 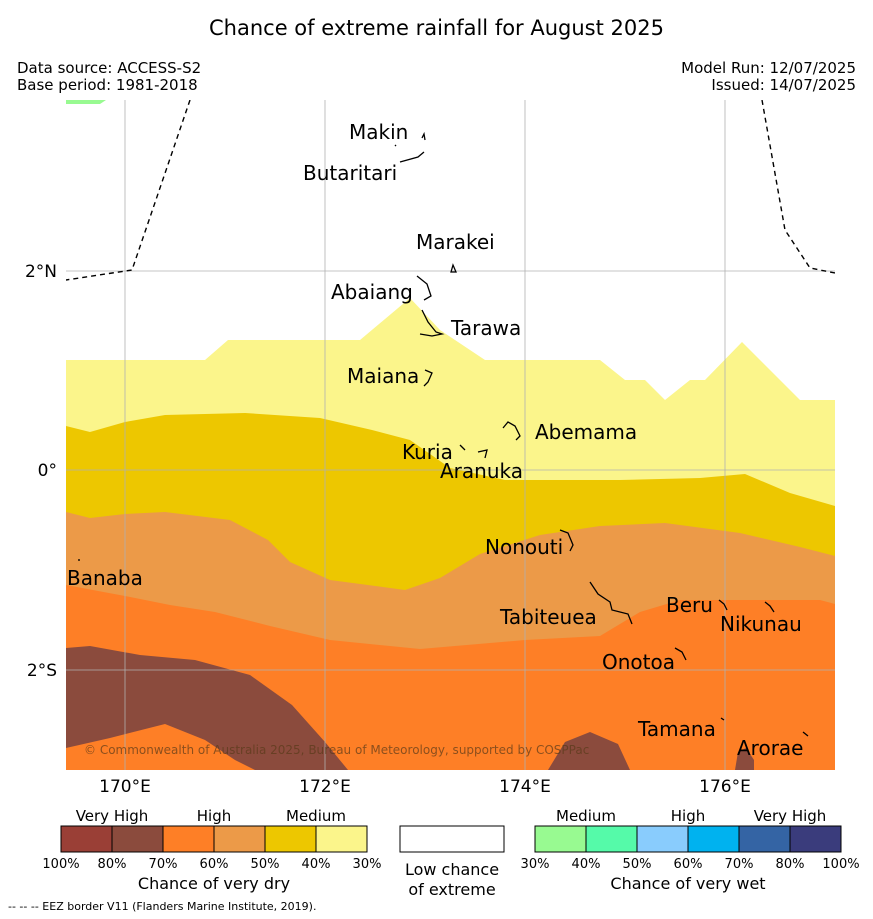 What do you see at coordinates (112, 816) in the screenshot?
I see `legend-dry-very-high: Very High` at bounding box center [112, 816].